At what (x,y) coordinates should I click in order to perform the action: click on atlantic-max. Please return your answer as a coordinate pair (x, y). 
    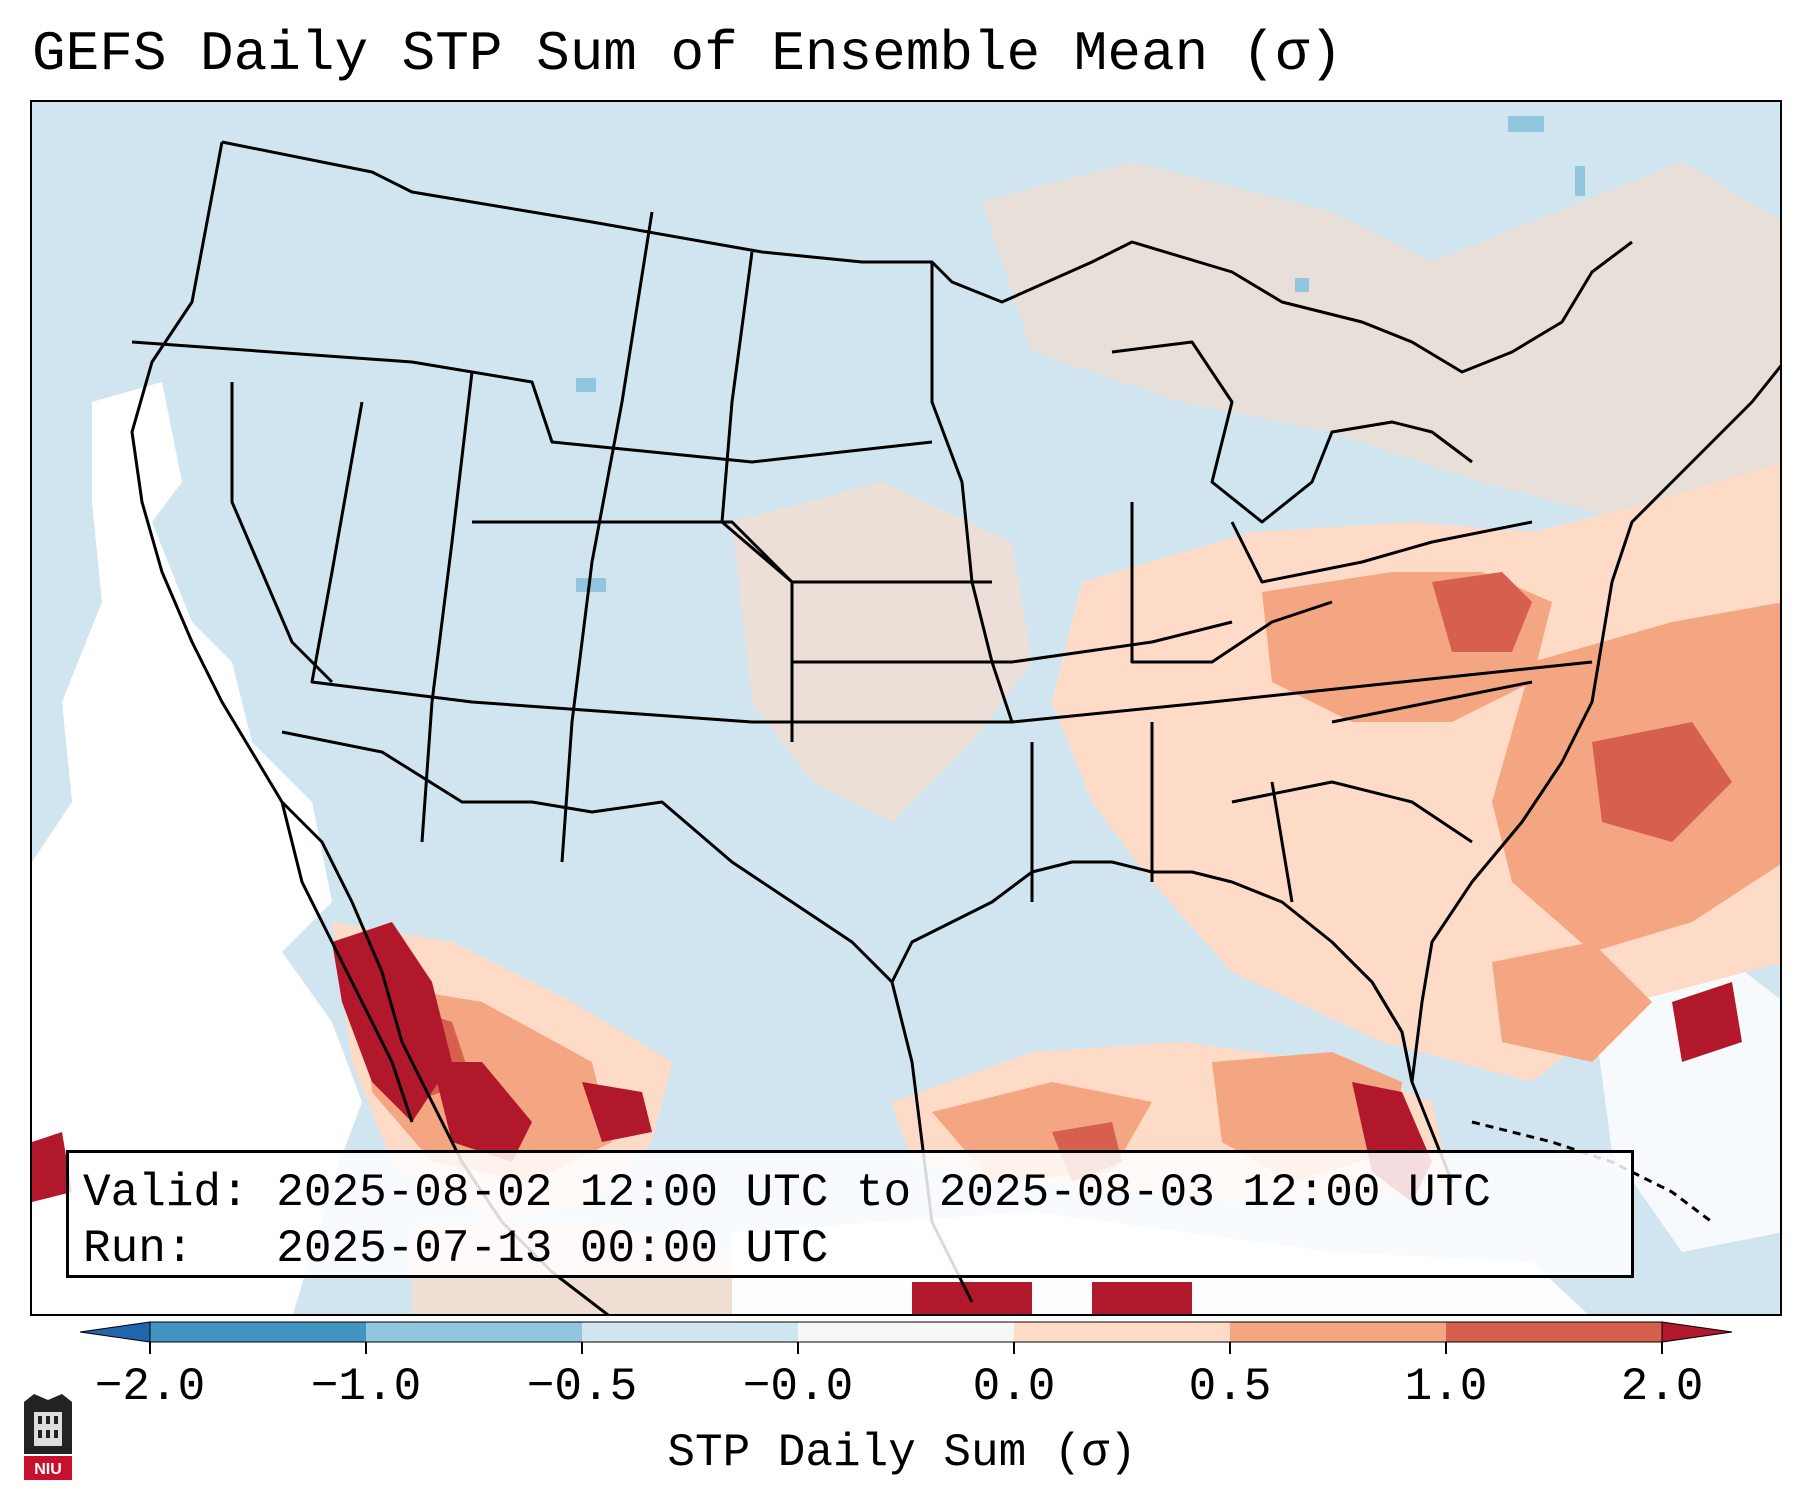
    Looking at the image, I should click on (1707, 1022).